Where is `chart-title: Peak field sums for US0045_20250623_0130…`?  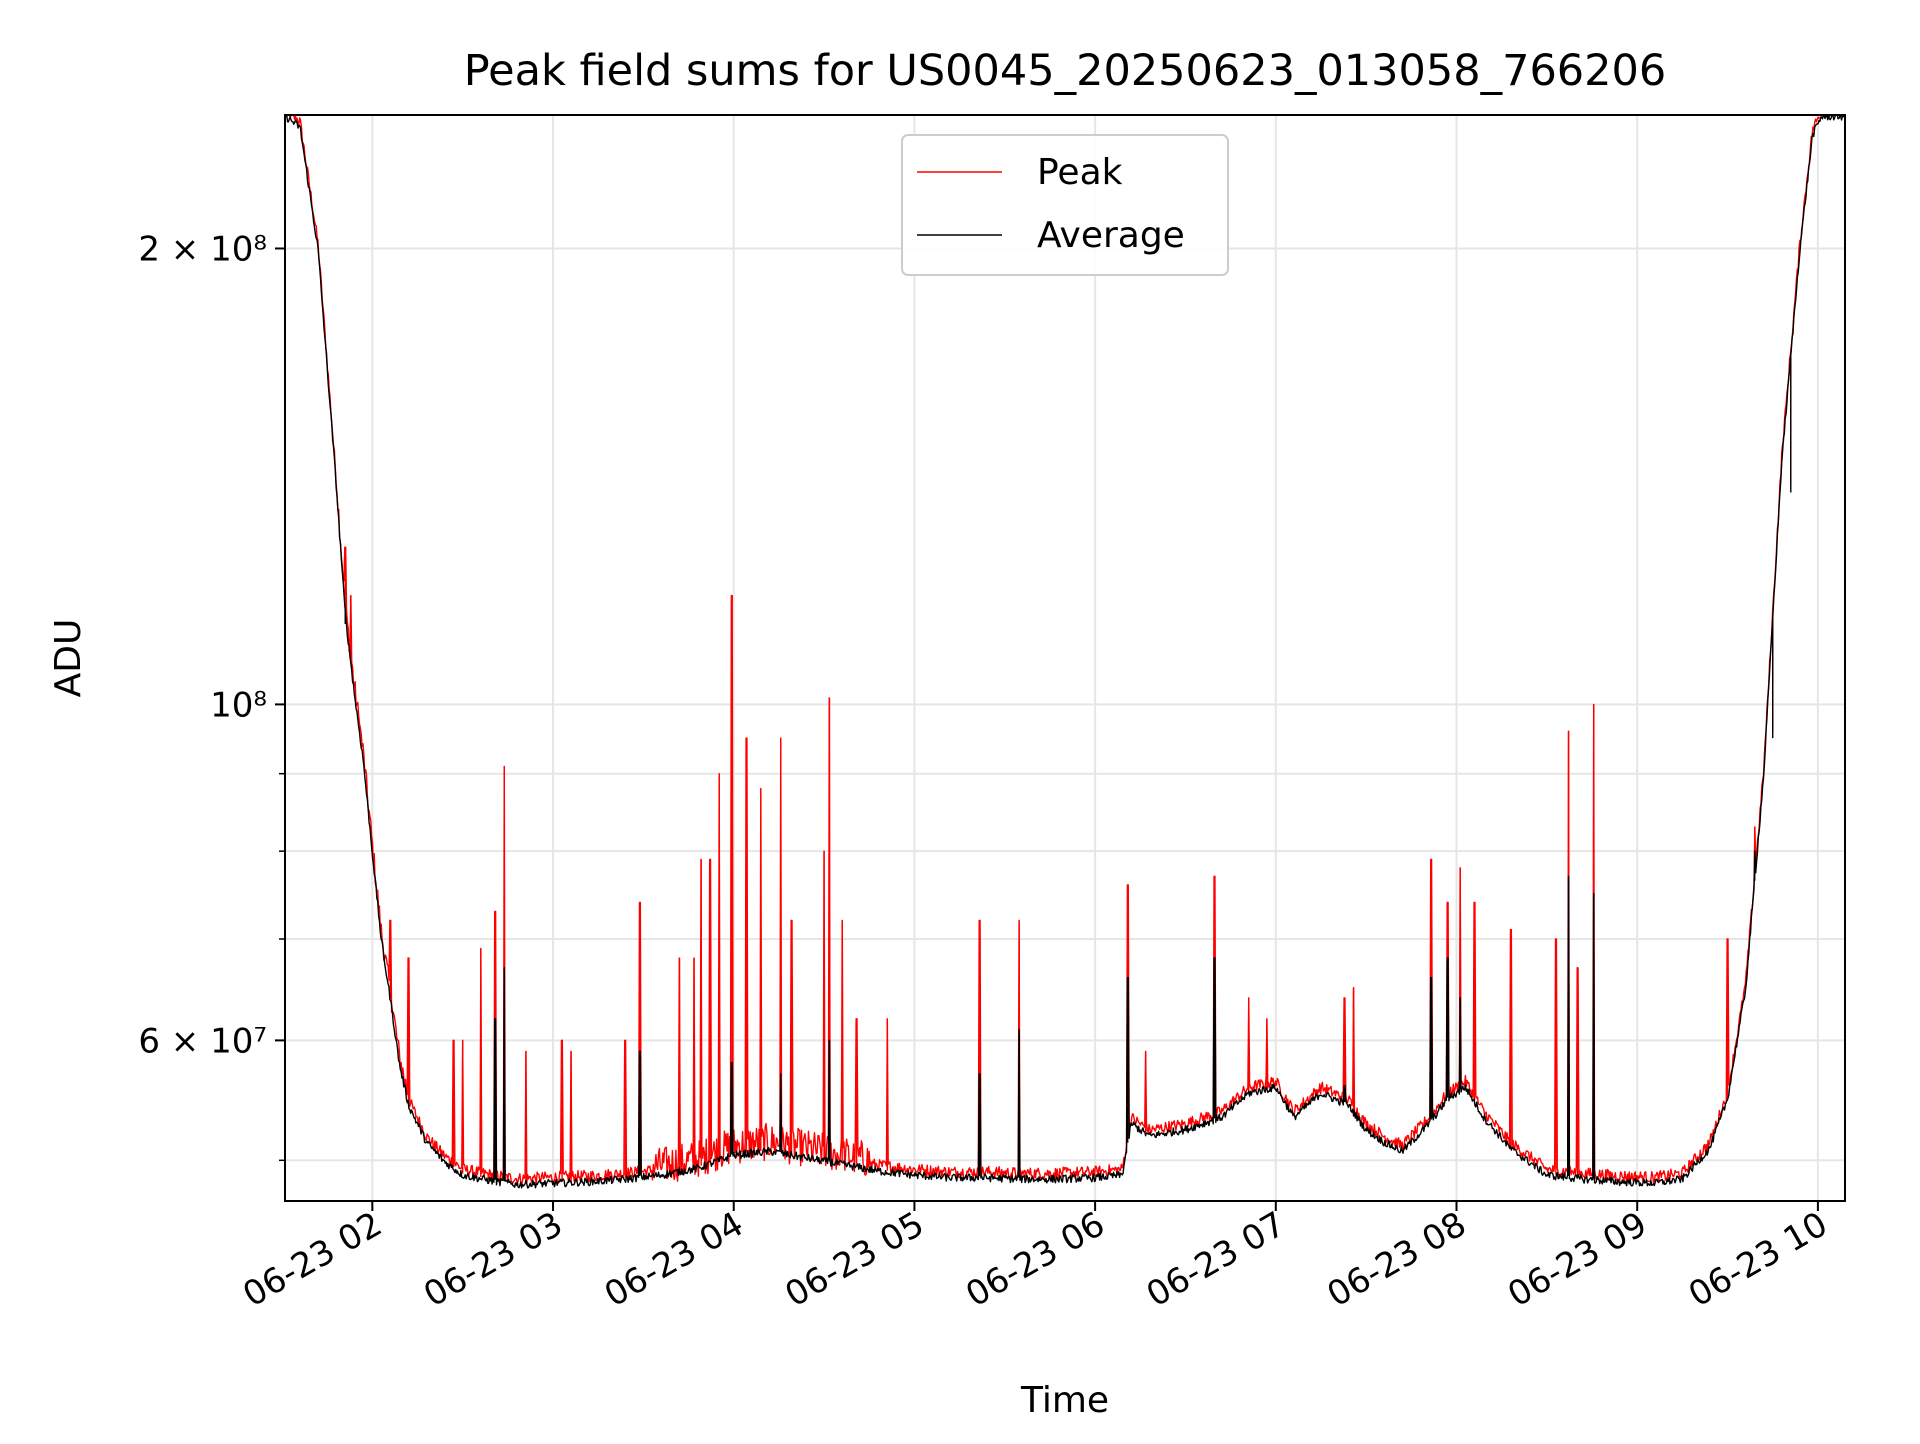
chart-title: Peak field sums for US0045_20250623_0130… is located at coordinates (1065, 71).